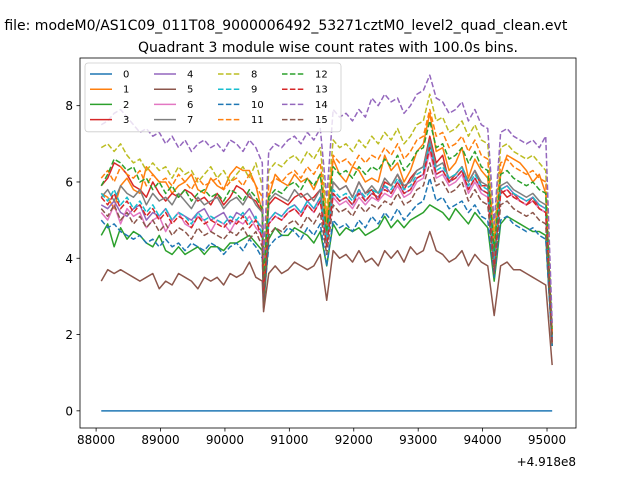 Image resolution: width=640 pixels, height=480 pixels. Describe the element at coordinates (321, 120) in the screenshot. I see `legend-label-15: 15` at that location.